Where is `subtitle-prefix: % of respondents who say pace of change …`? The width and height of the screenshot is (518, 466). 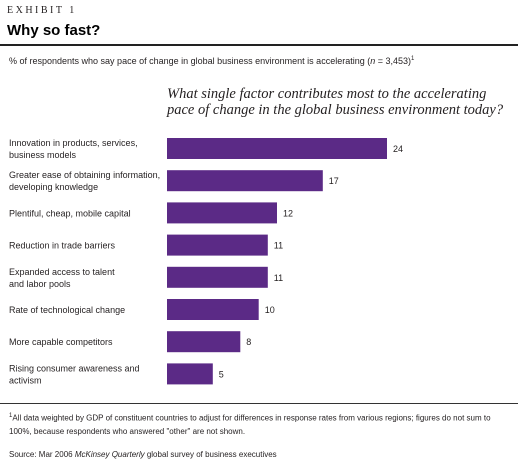 subtitle-prefix: % of respondents who say pace of change … is located at coordinates (190, 61).